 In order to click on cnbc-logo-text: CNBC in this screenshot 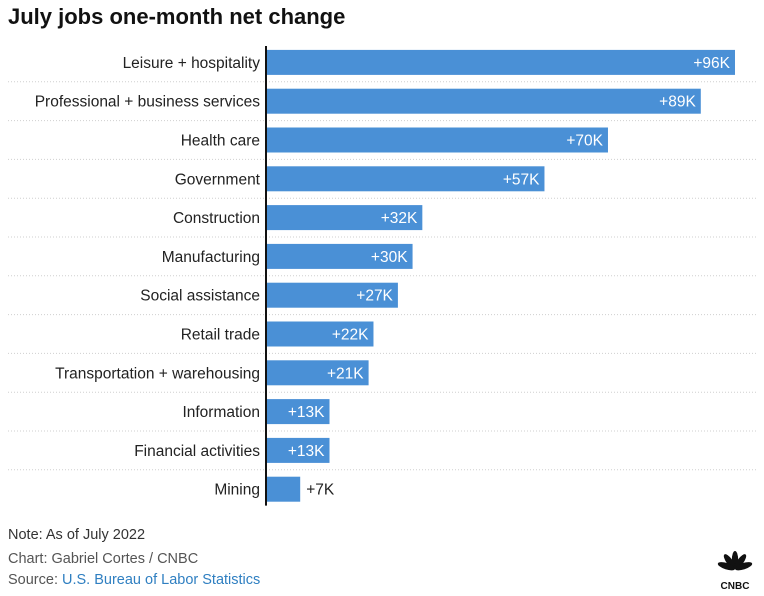, I will do `click(735, 586)`.